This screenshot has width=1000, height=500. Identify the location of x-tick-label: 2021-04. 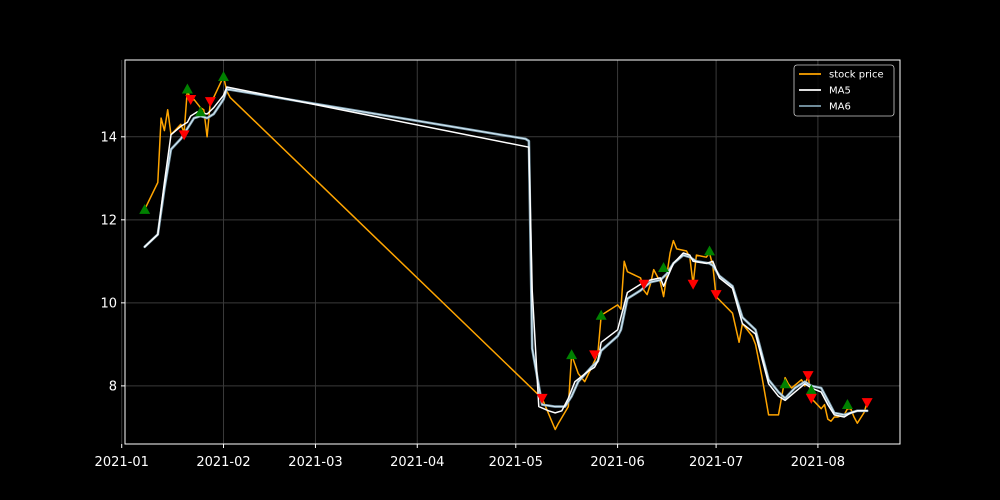
(417, 462).